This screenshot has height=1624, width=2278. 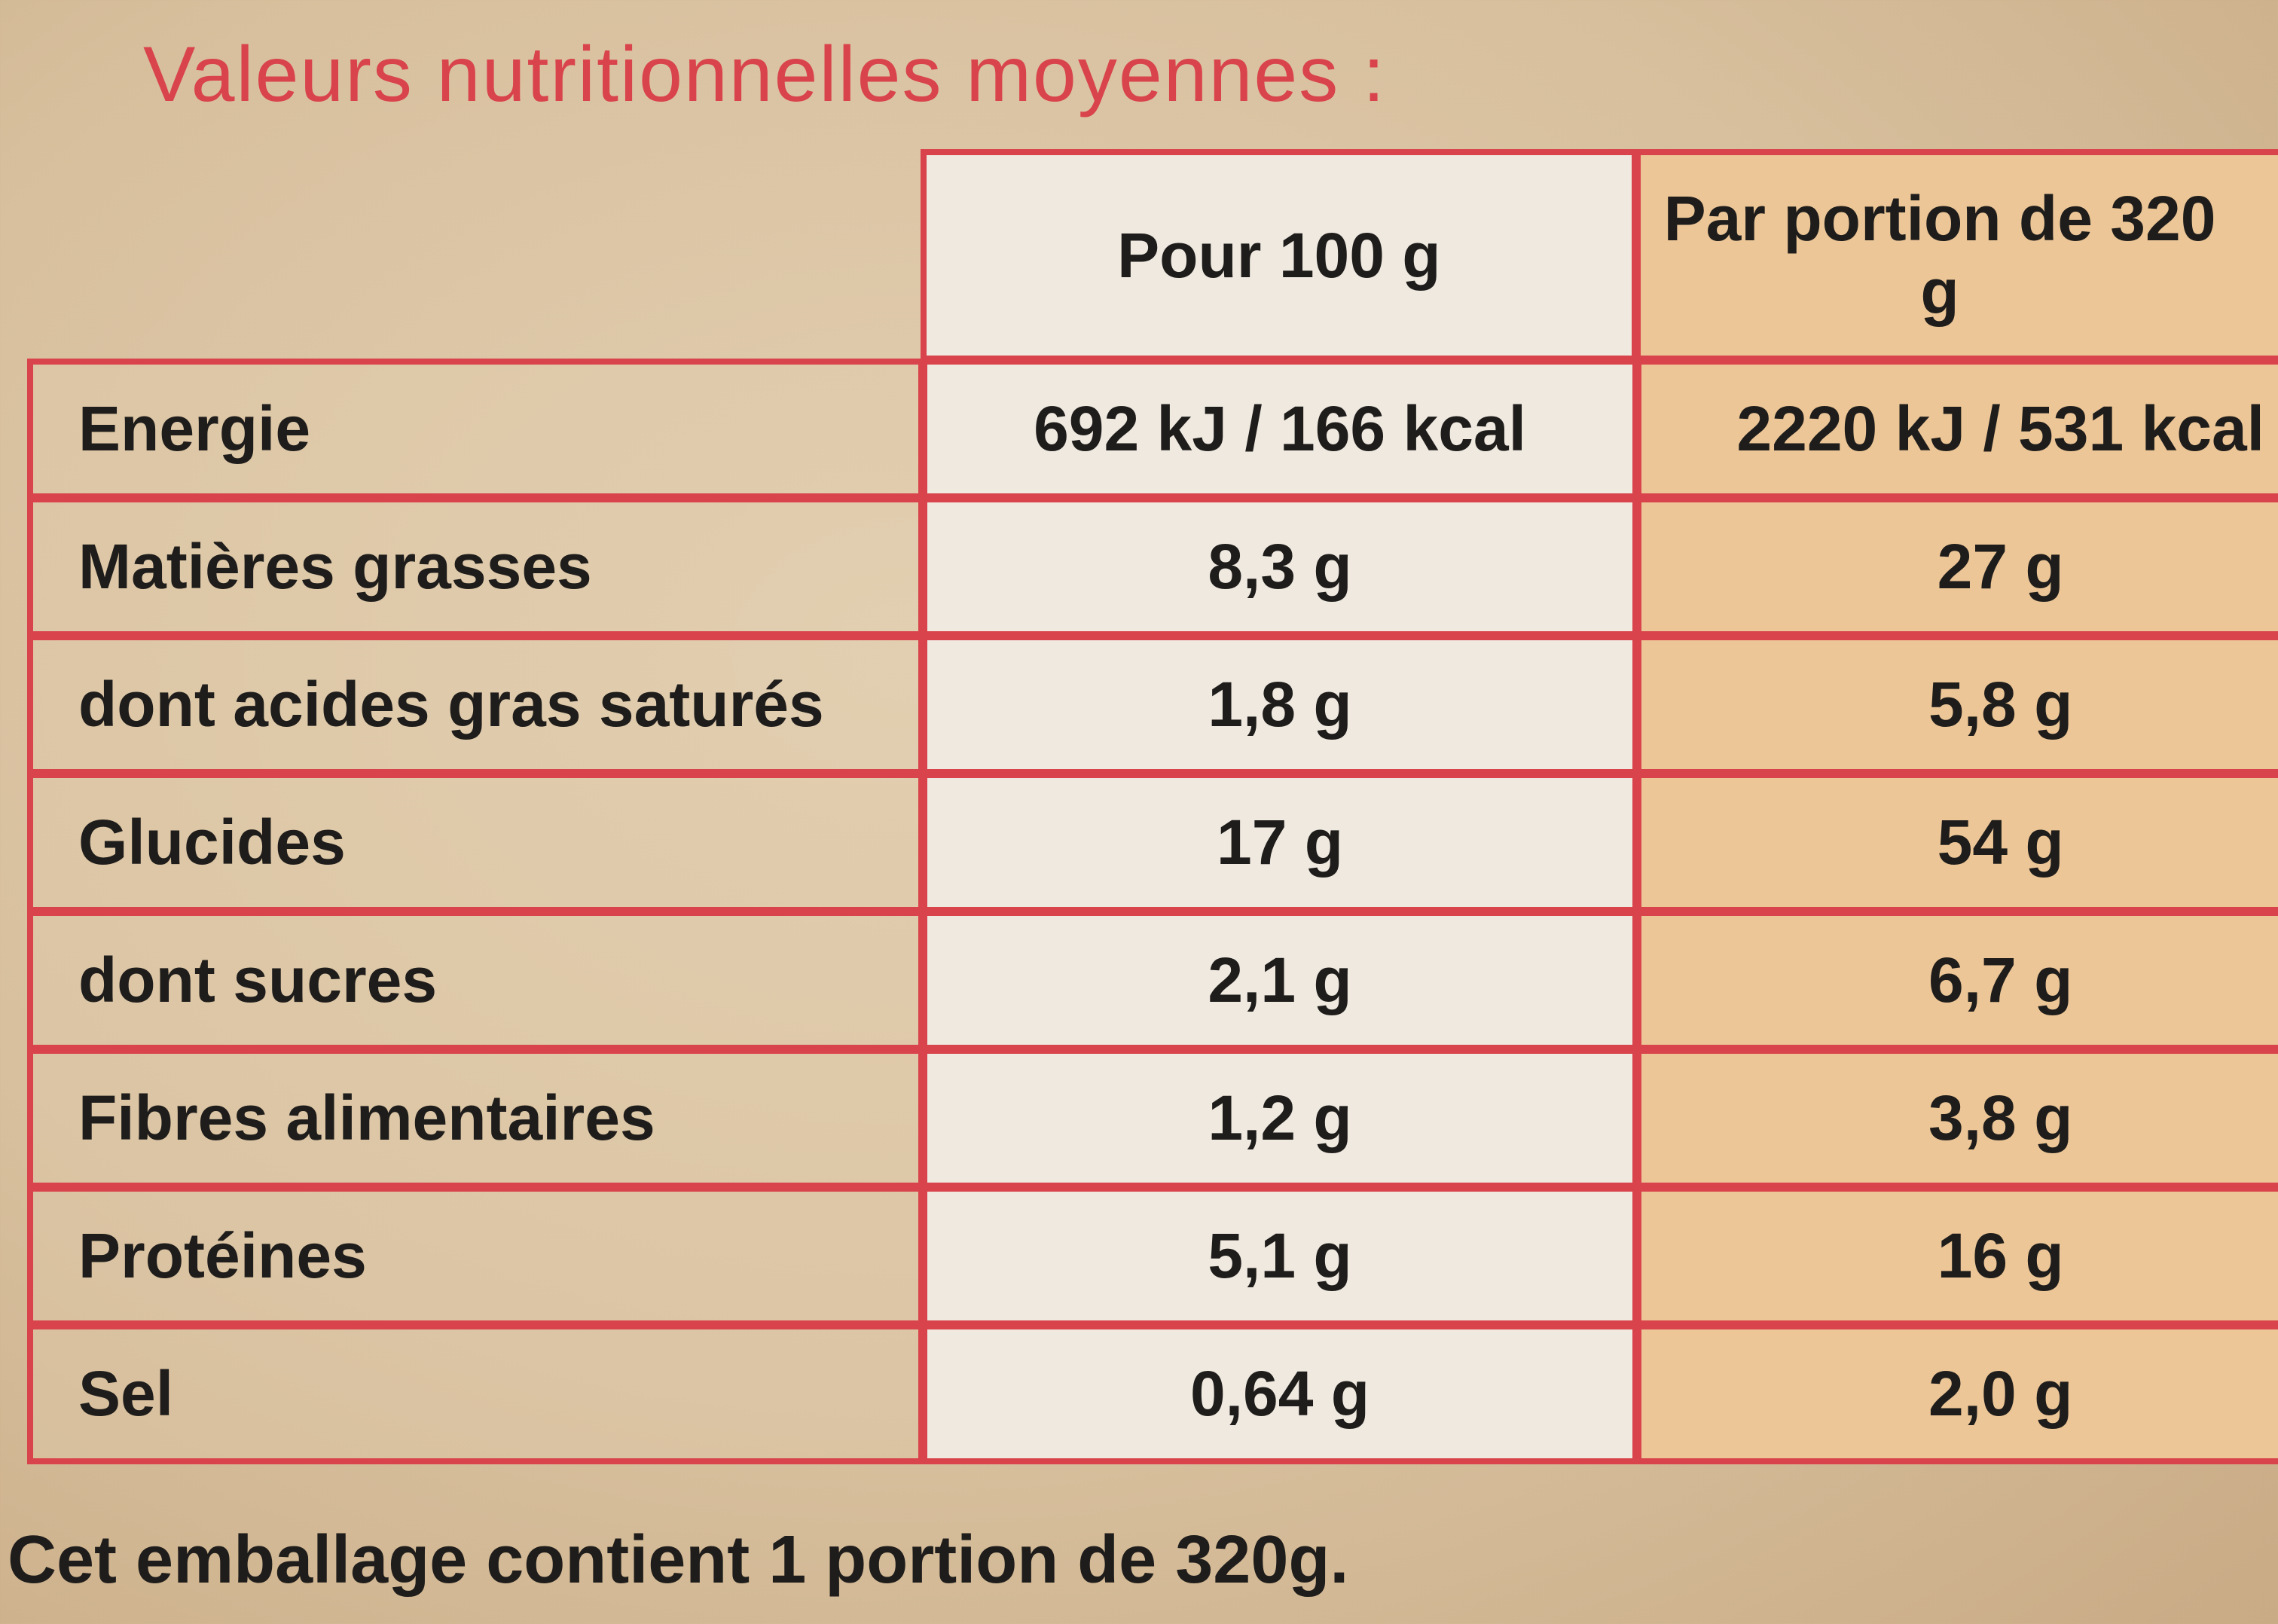 What do you see at coordinates (475, 1393) in the screenshot?
I see `row-label: Sel` at bounding box center [475, 1393].